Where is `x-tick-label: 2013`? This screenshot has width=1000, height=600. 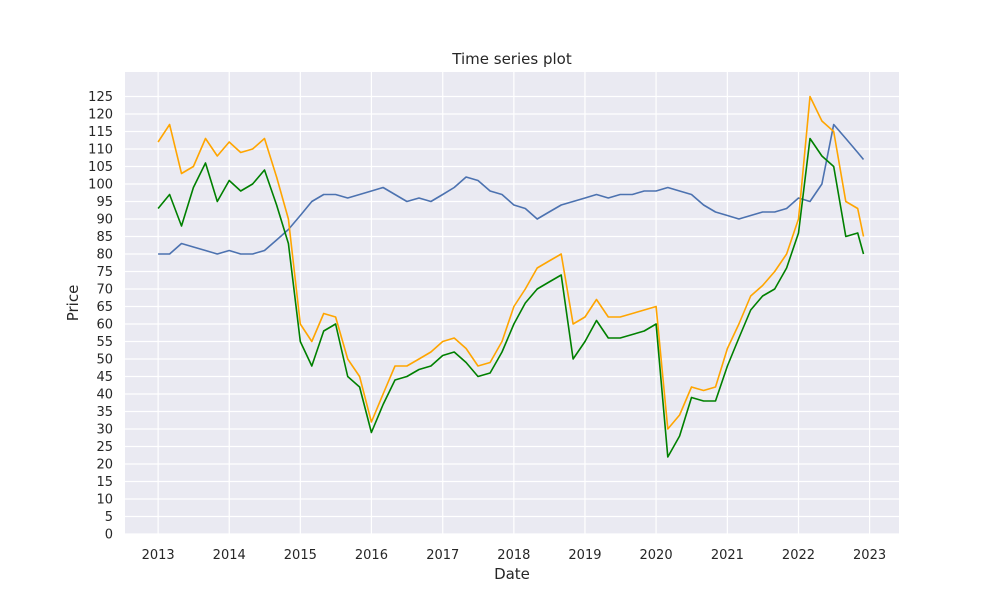
x-tick-label: 2013 is located at coordinates (158, 555).